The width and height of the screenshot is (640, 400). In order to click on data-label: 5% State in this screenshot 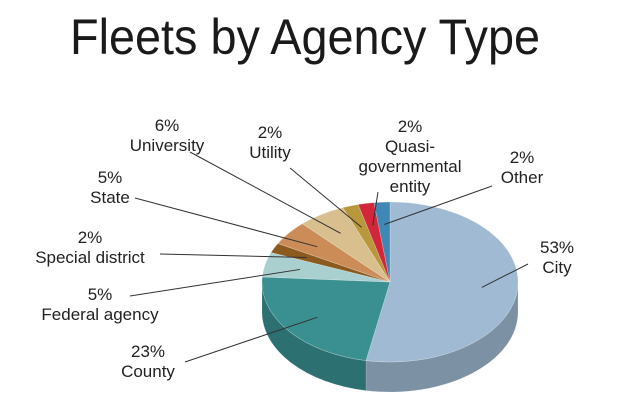, I will do `click(110, 188)`.